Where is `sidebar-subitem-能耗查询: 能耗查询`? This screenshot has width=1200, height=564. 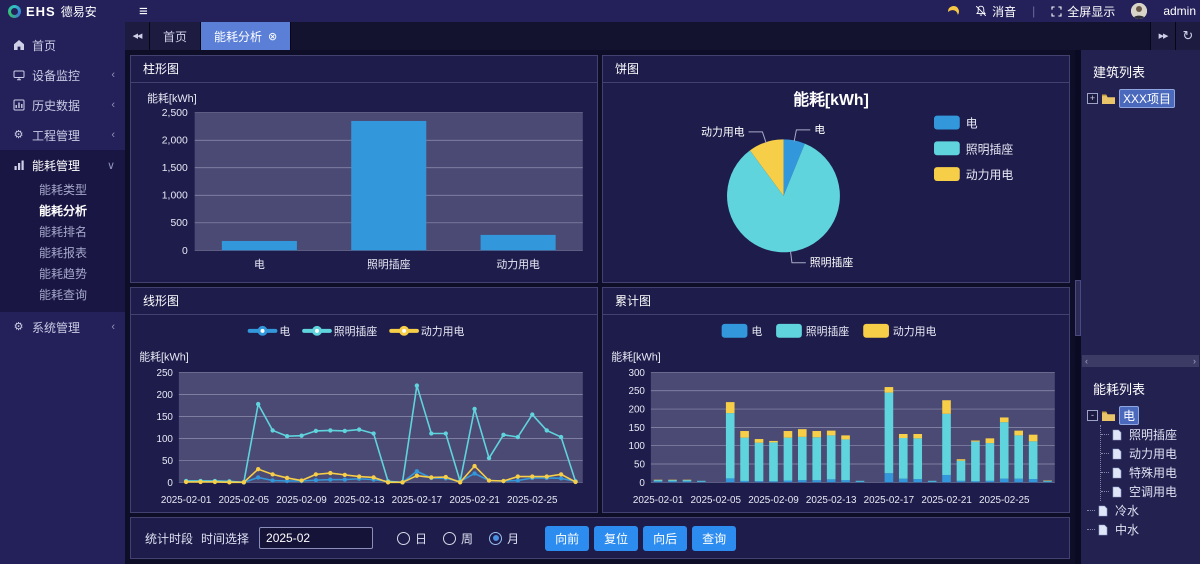
sidebar-subitem-能耗查询: 能耗查询 is located at coordinates (63, 295).